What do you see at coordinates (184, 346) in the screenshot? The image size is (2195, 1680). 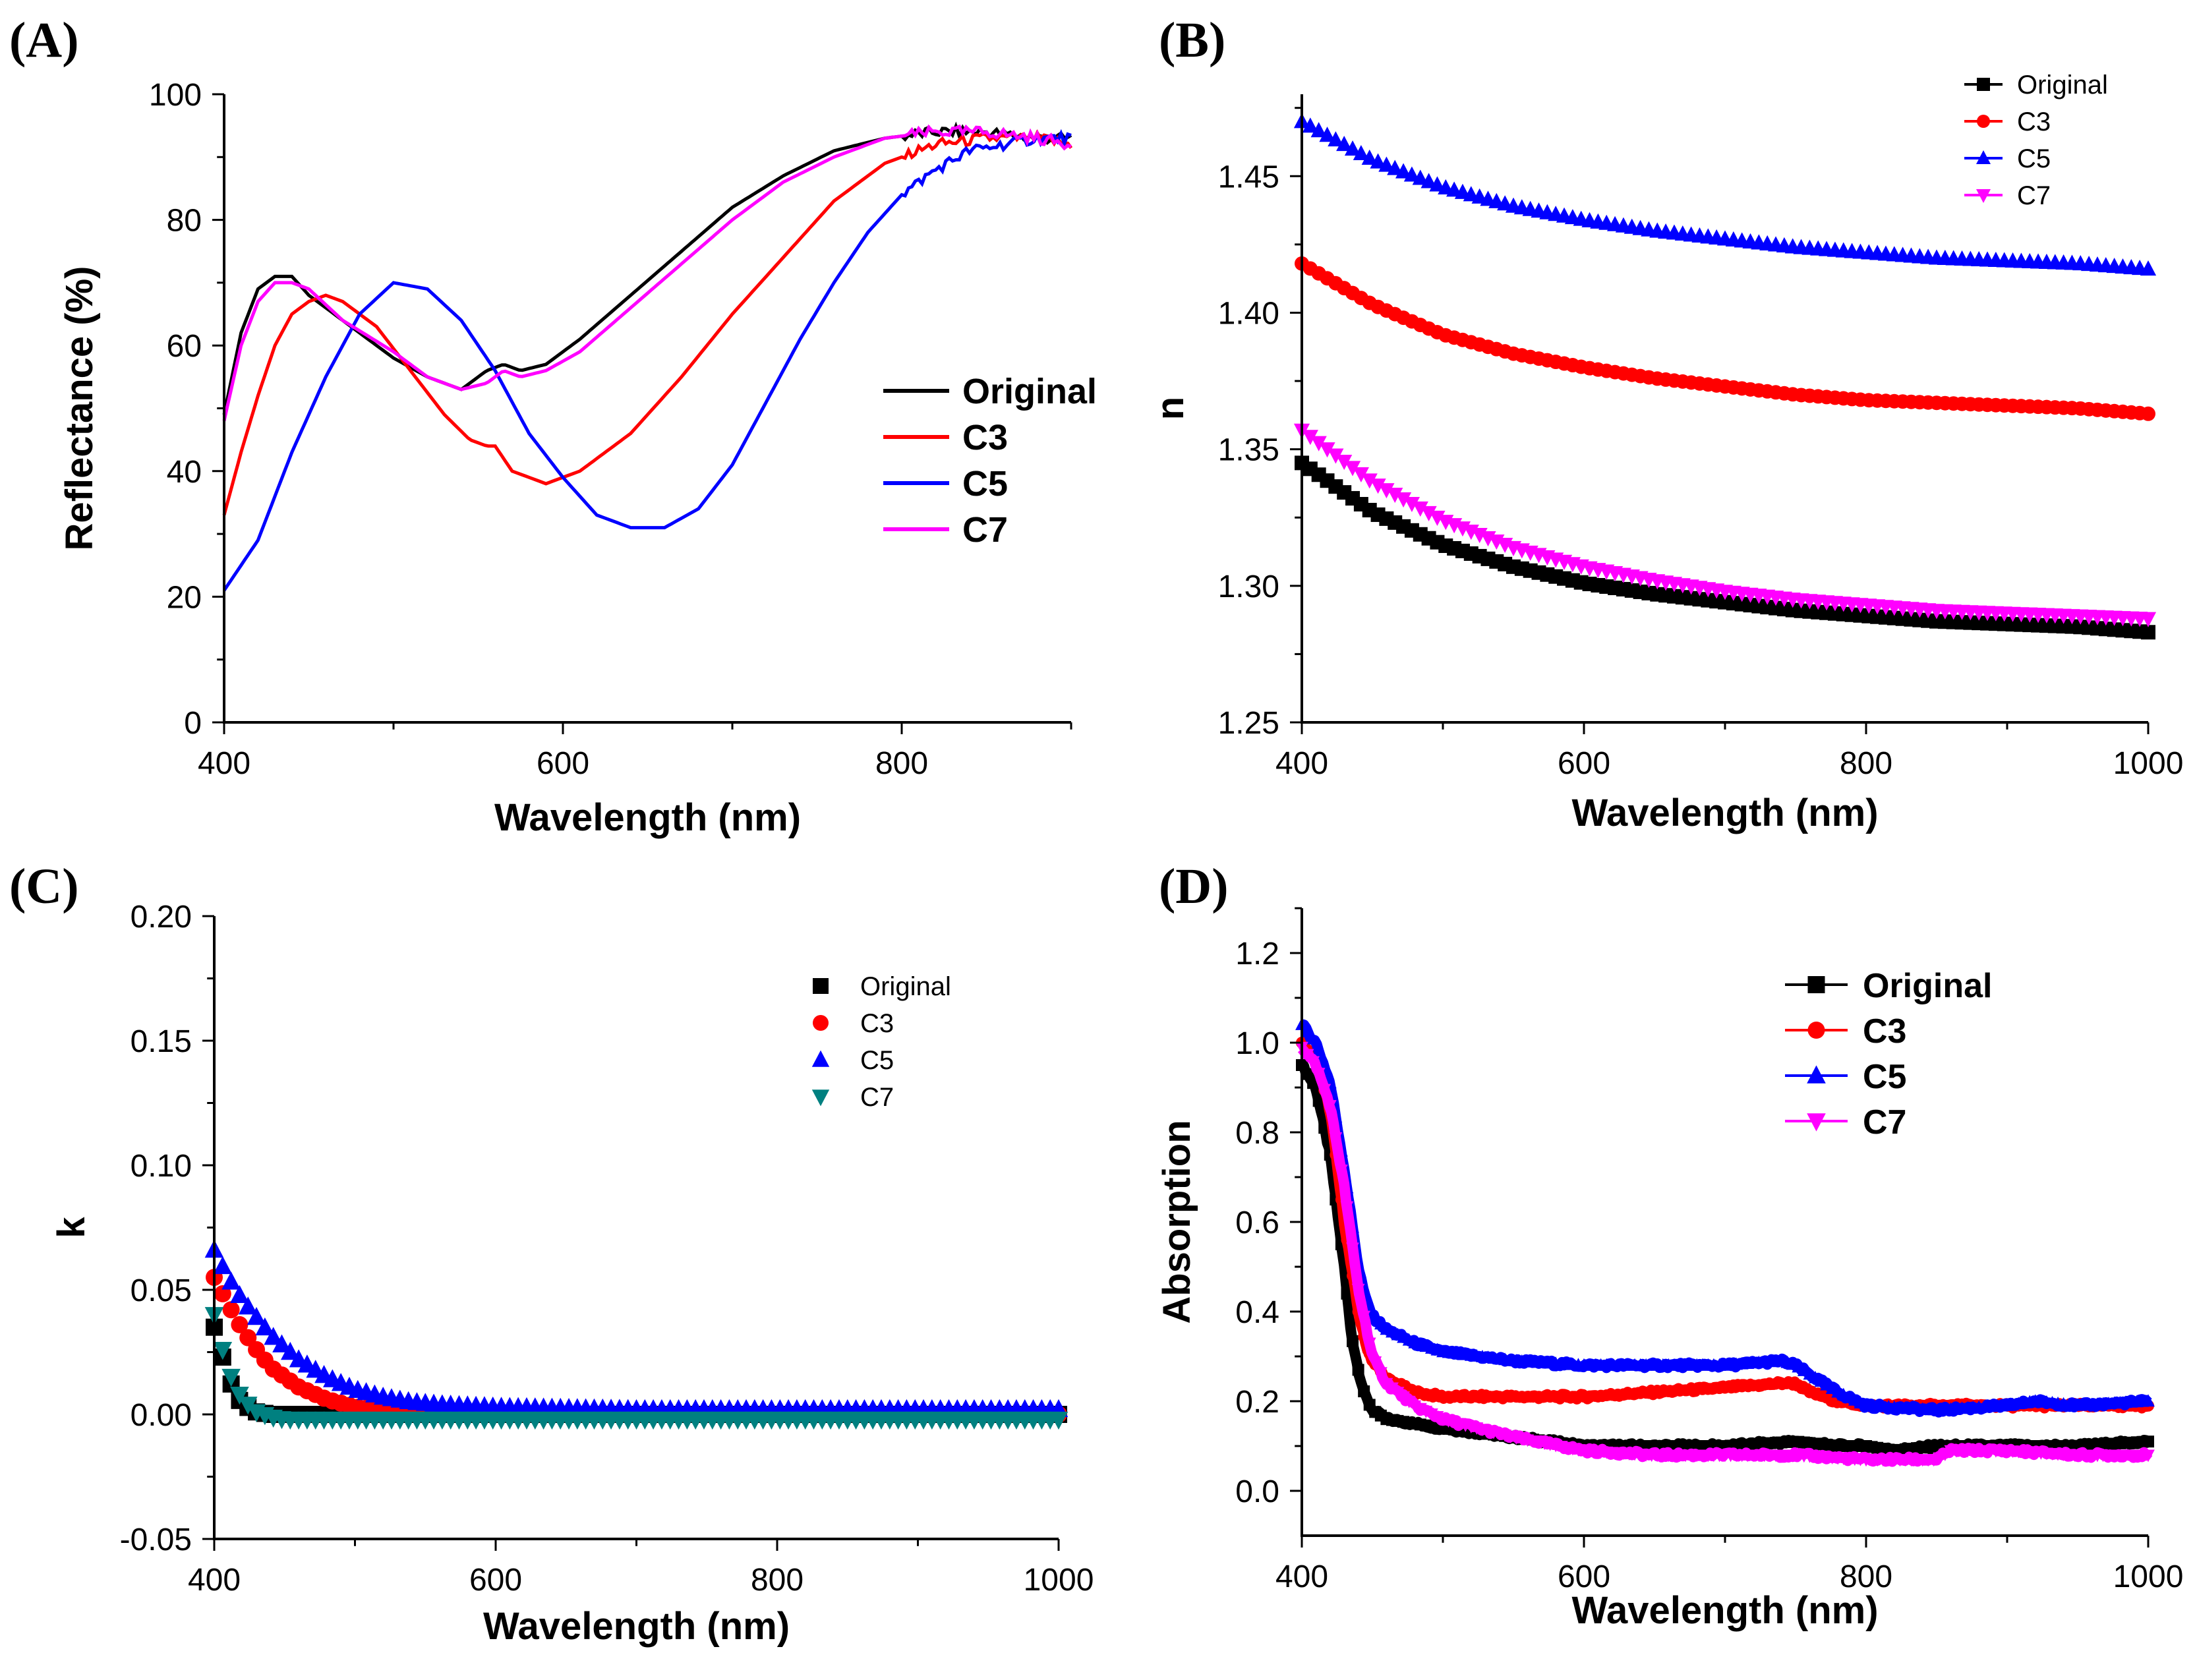 I see `y-tick-label: 60` at bounding box center [184, 346].